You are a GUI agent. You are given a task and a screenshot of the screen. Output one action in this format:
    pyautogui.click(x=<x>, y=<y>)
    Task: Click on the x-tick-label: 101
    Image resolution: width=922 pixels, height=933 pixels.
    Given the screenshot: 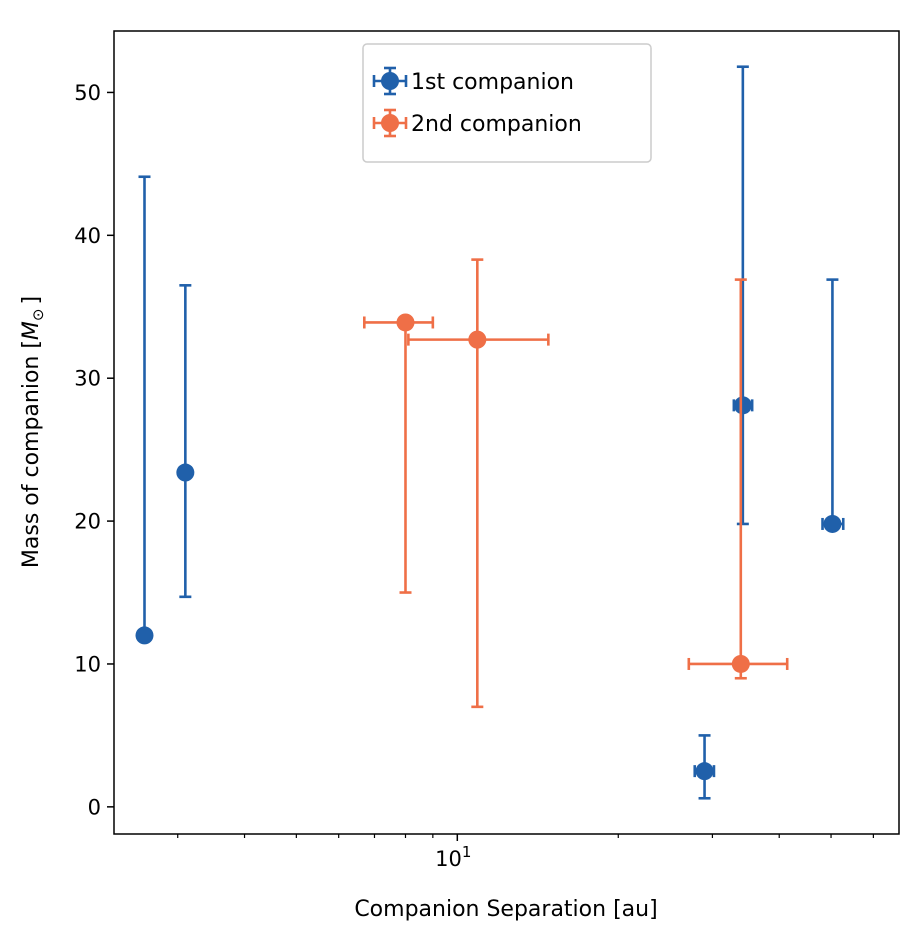 What is the action you would take?
    pyautogui.click(x=453, y=857)
    